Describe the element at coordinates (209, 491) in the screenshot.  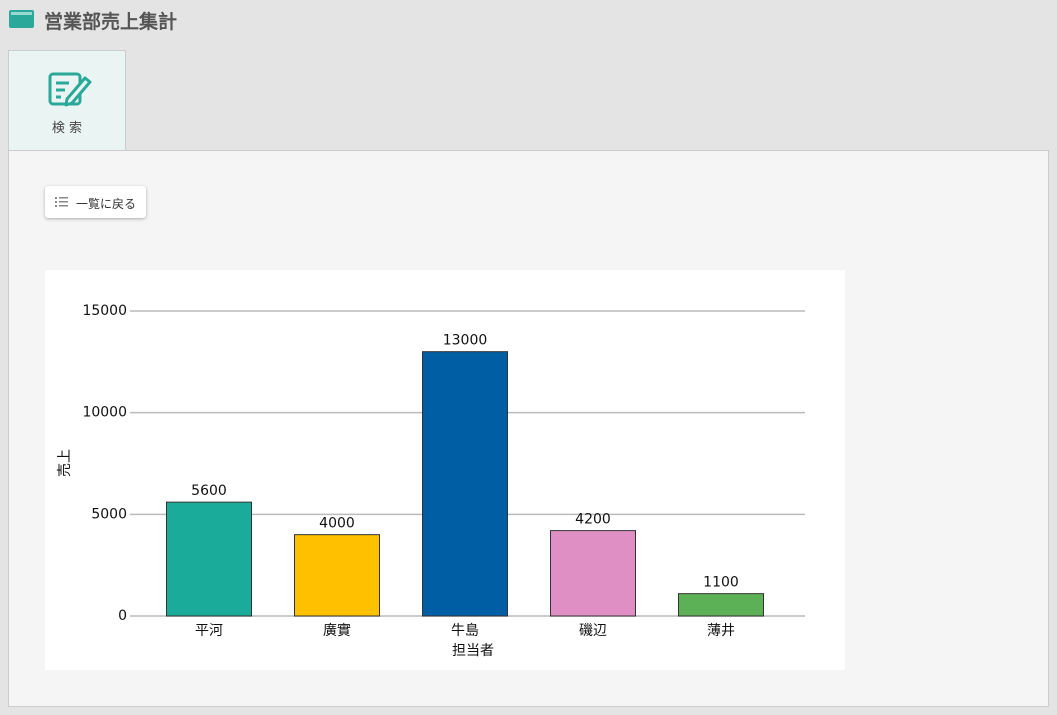
I see `value-label: 5600` at that location.